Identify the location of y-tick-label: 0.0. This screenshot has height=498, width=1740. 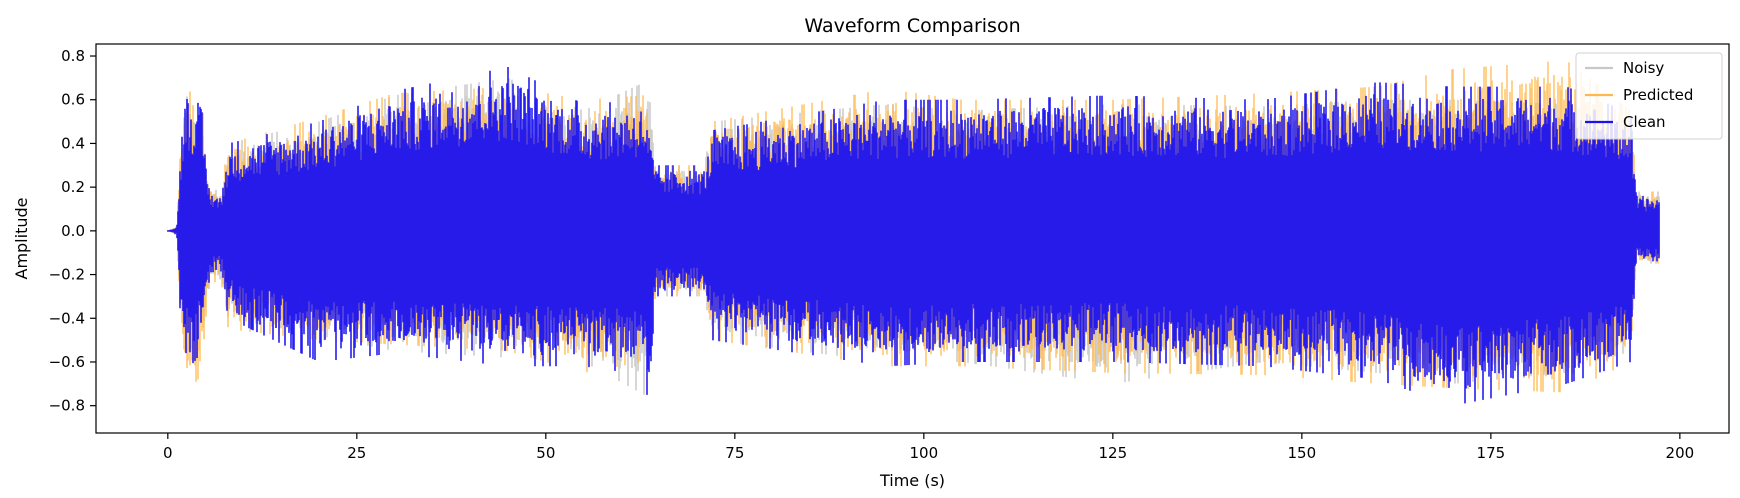
(73, 231).